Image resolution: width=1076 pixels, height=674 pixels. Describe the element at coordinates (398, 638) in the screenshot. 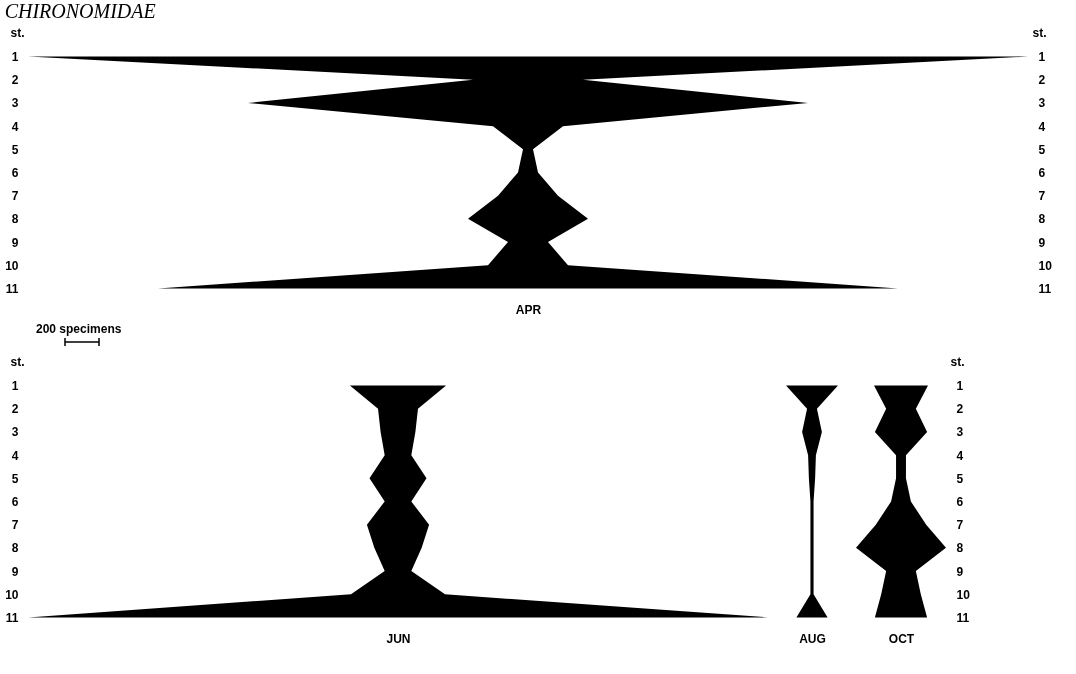

I see `x-axis-title: JUN` at that location.